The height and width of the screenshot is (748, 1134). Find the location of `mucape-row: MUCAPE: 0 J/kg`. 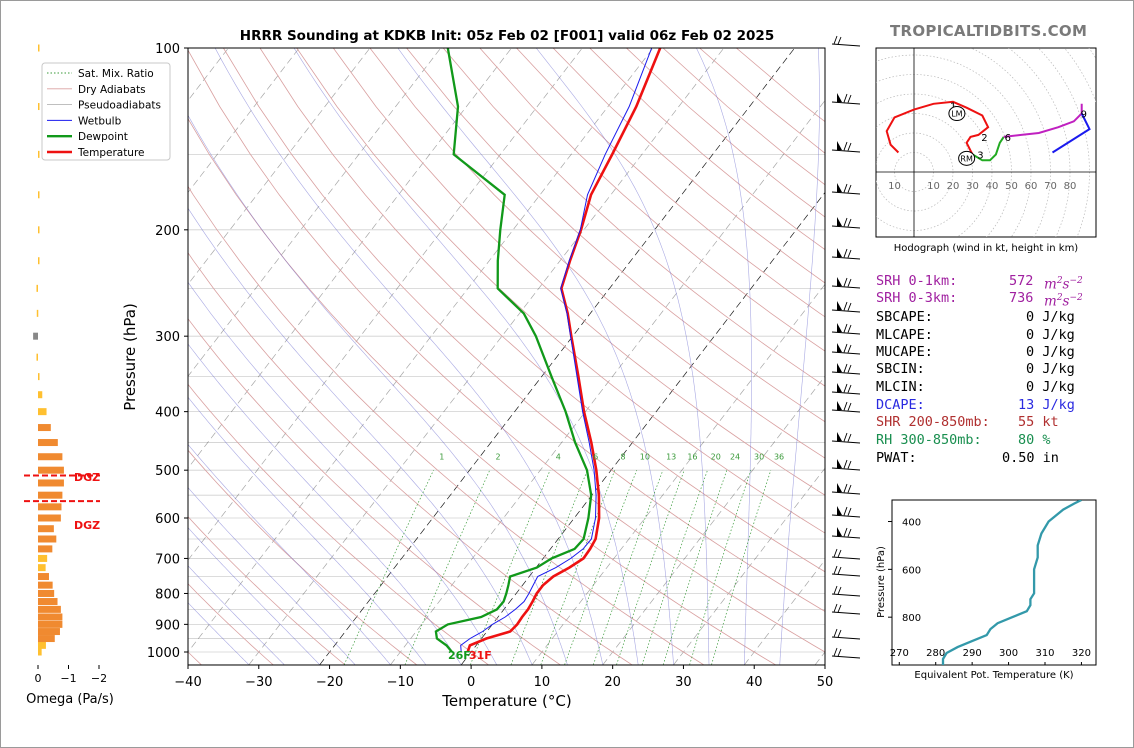

mucape-row: MUCAPE: 0 J/kg is located at coordinates (975, 352).